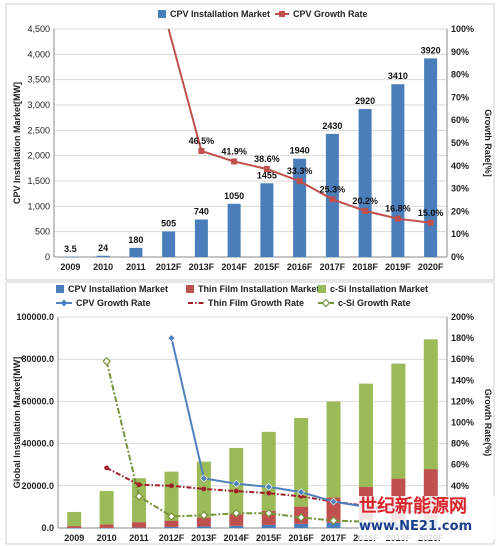 This screenshot has height=546, width=500. What do you see at coordinates (162, 14) in the screenshot?
I see `legend-swatch-bar` at bounding box center [162, 14].